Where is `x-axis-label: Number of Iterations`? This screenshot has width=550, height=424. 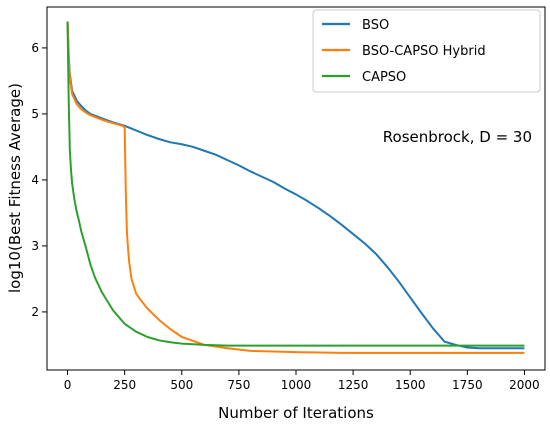 x-axis-label: Number of Iterations is located at coordinates (296, 413).